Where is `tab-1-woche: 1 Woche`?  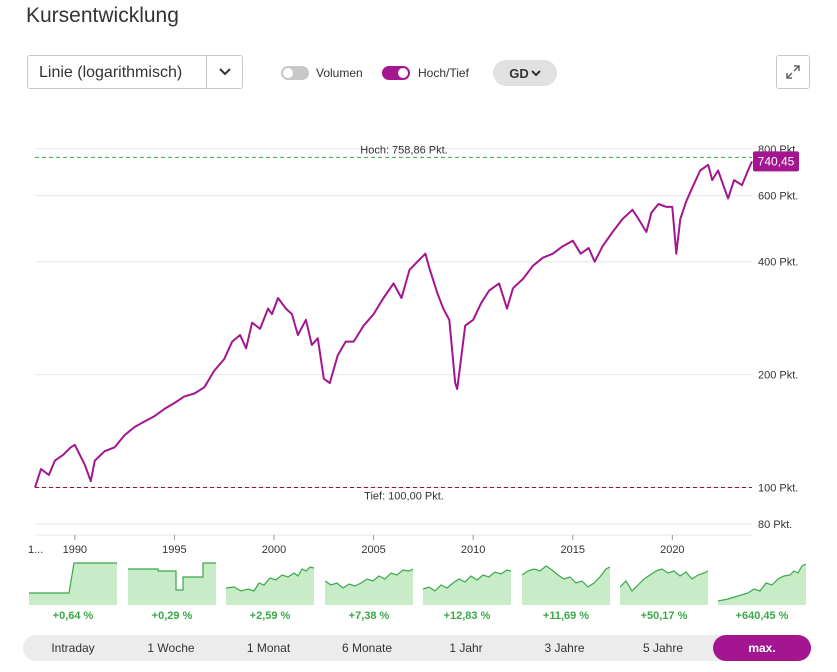
tab-1-woche: 1 Woche is located at coordinates (171, 648).